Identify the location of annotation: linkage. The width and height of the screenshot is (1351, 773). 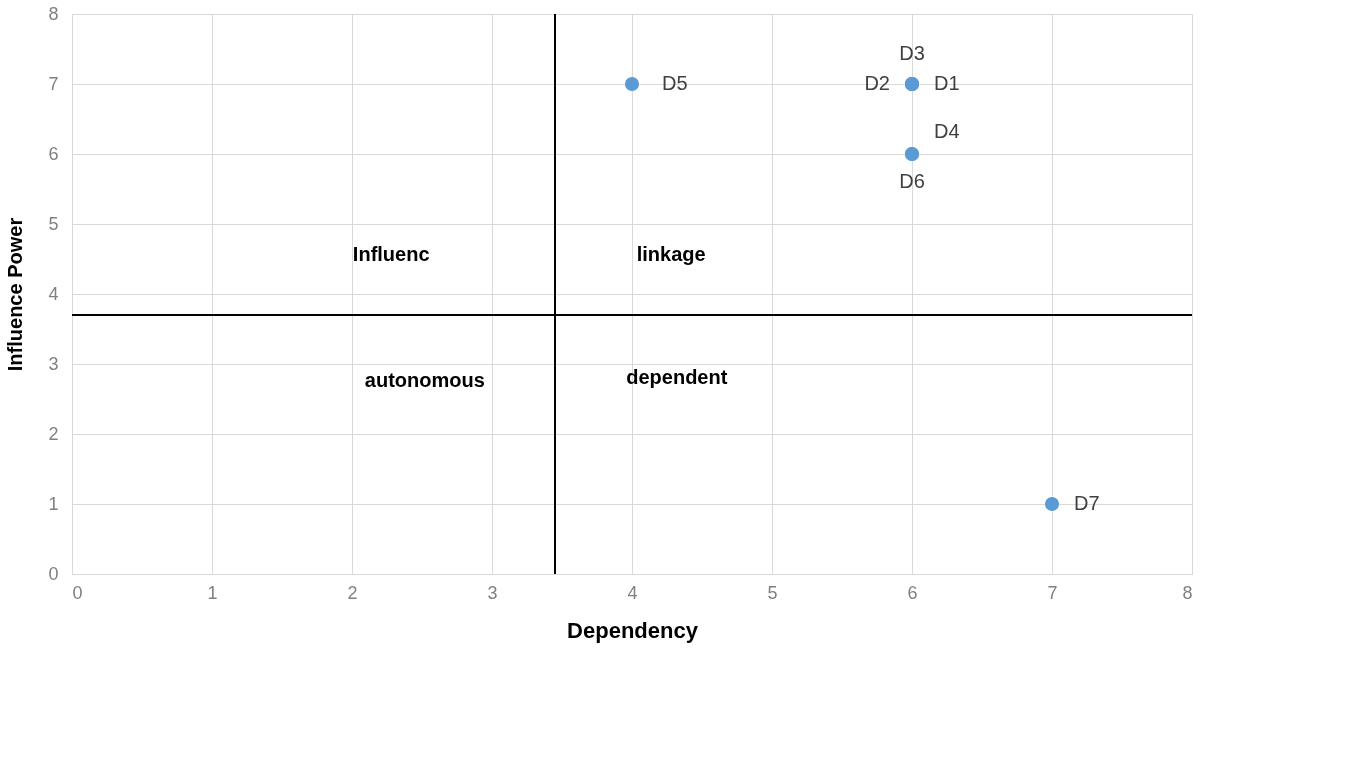
(671, 253).